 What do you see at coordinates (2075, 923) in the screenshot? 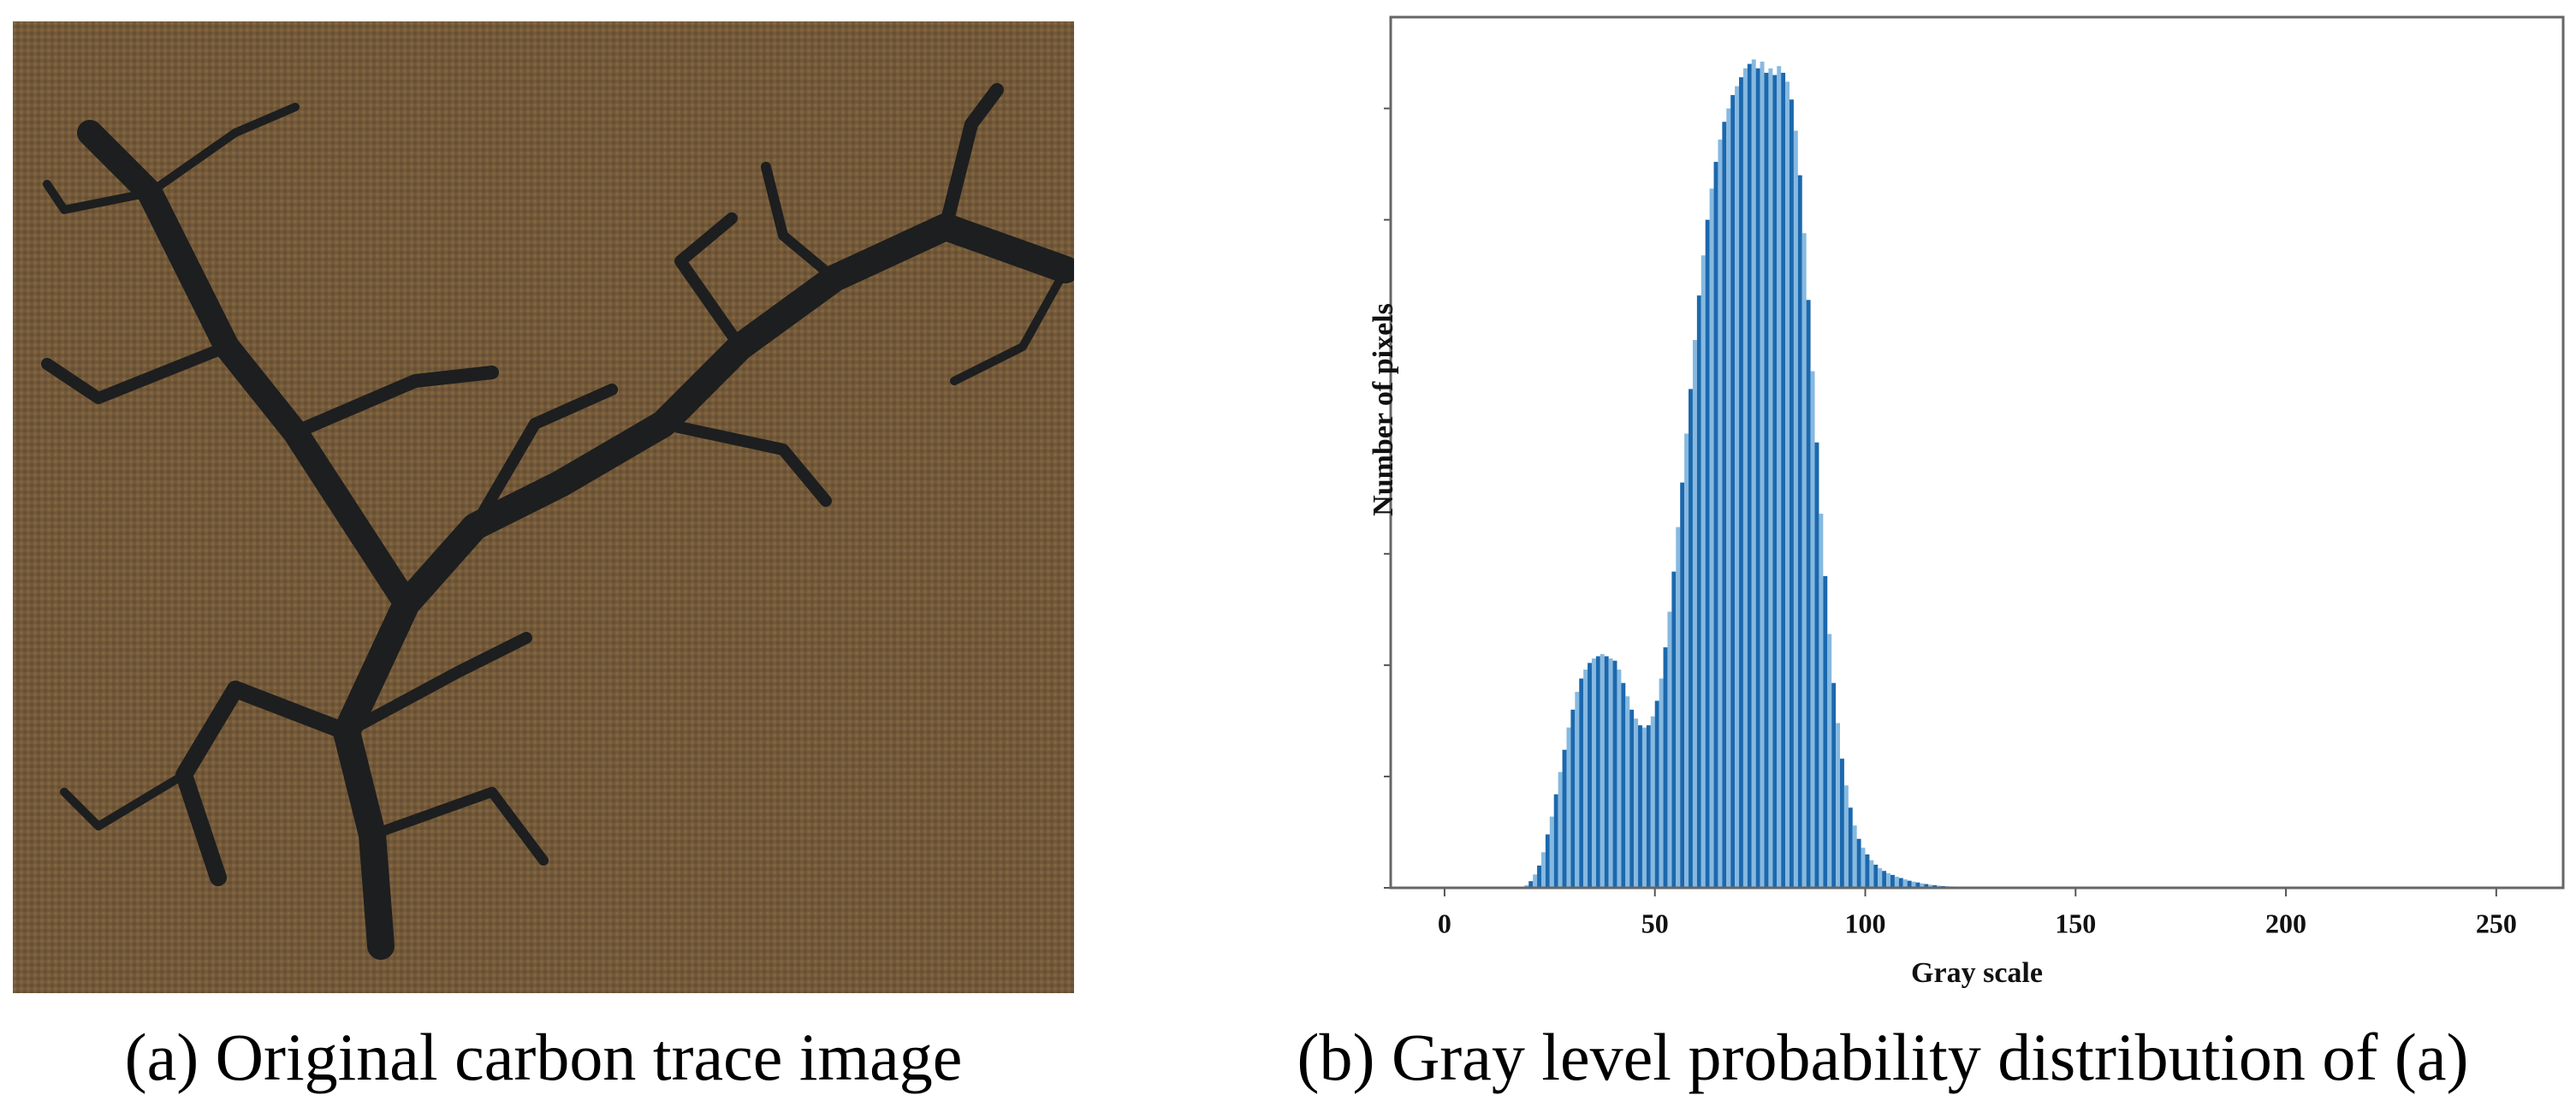
I see `x-tick-label: 150` at bounding box center [2075, 923].